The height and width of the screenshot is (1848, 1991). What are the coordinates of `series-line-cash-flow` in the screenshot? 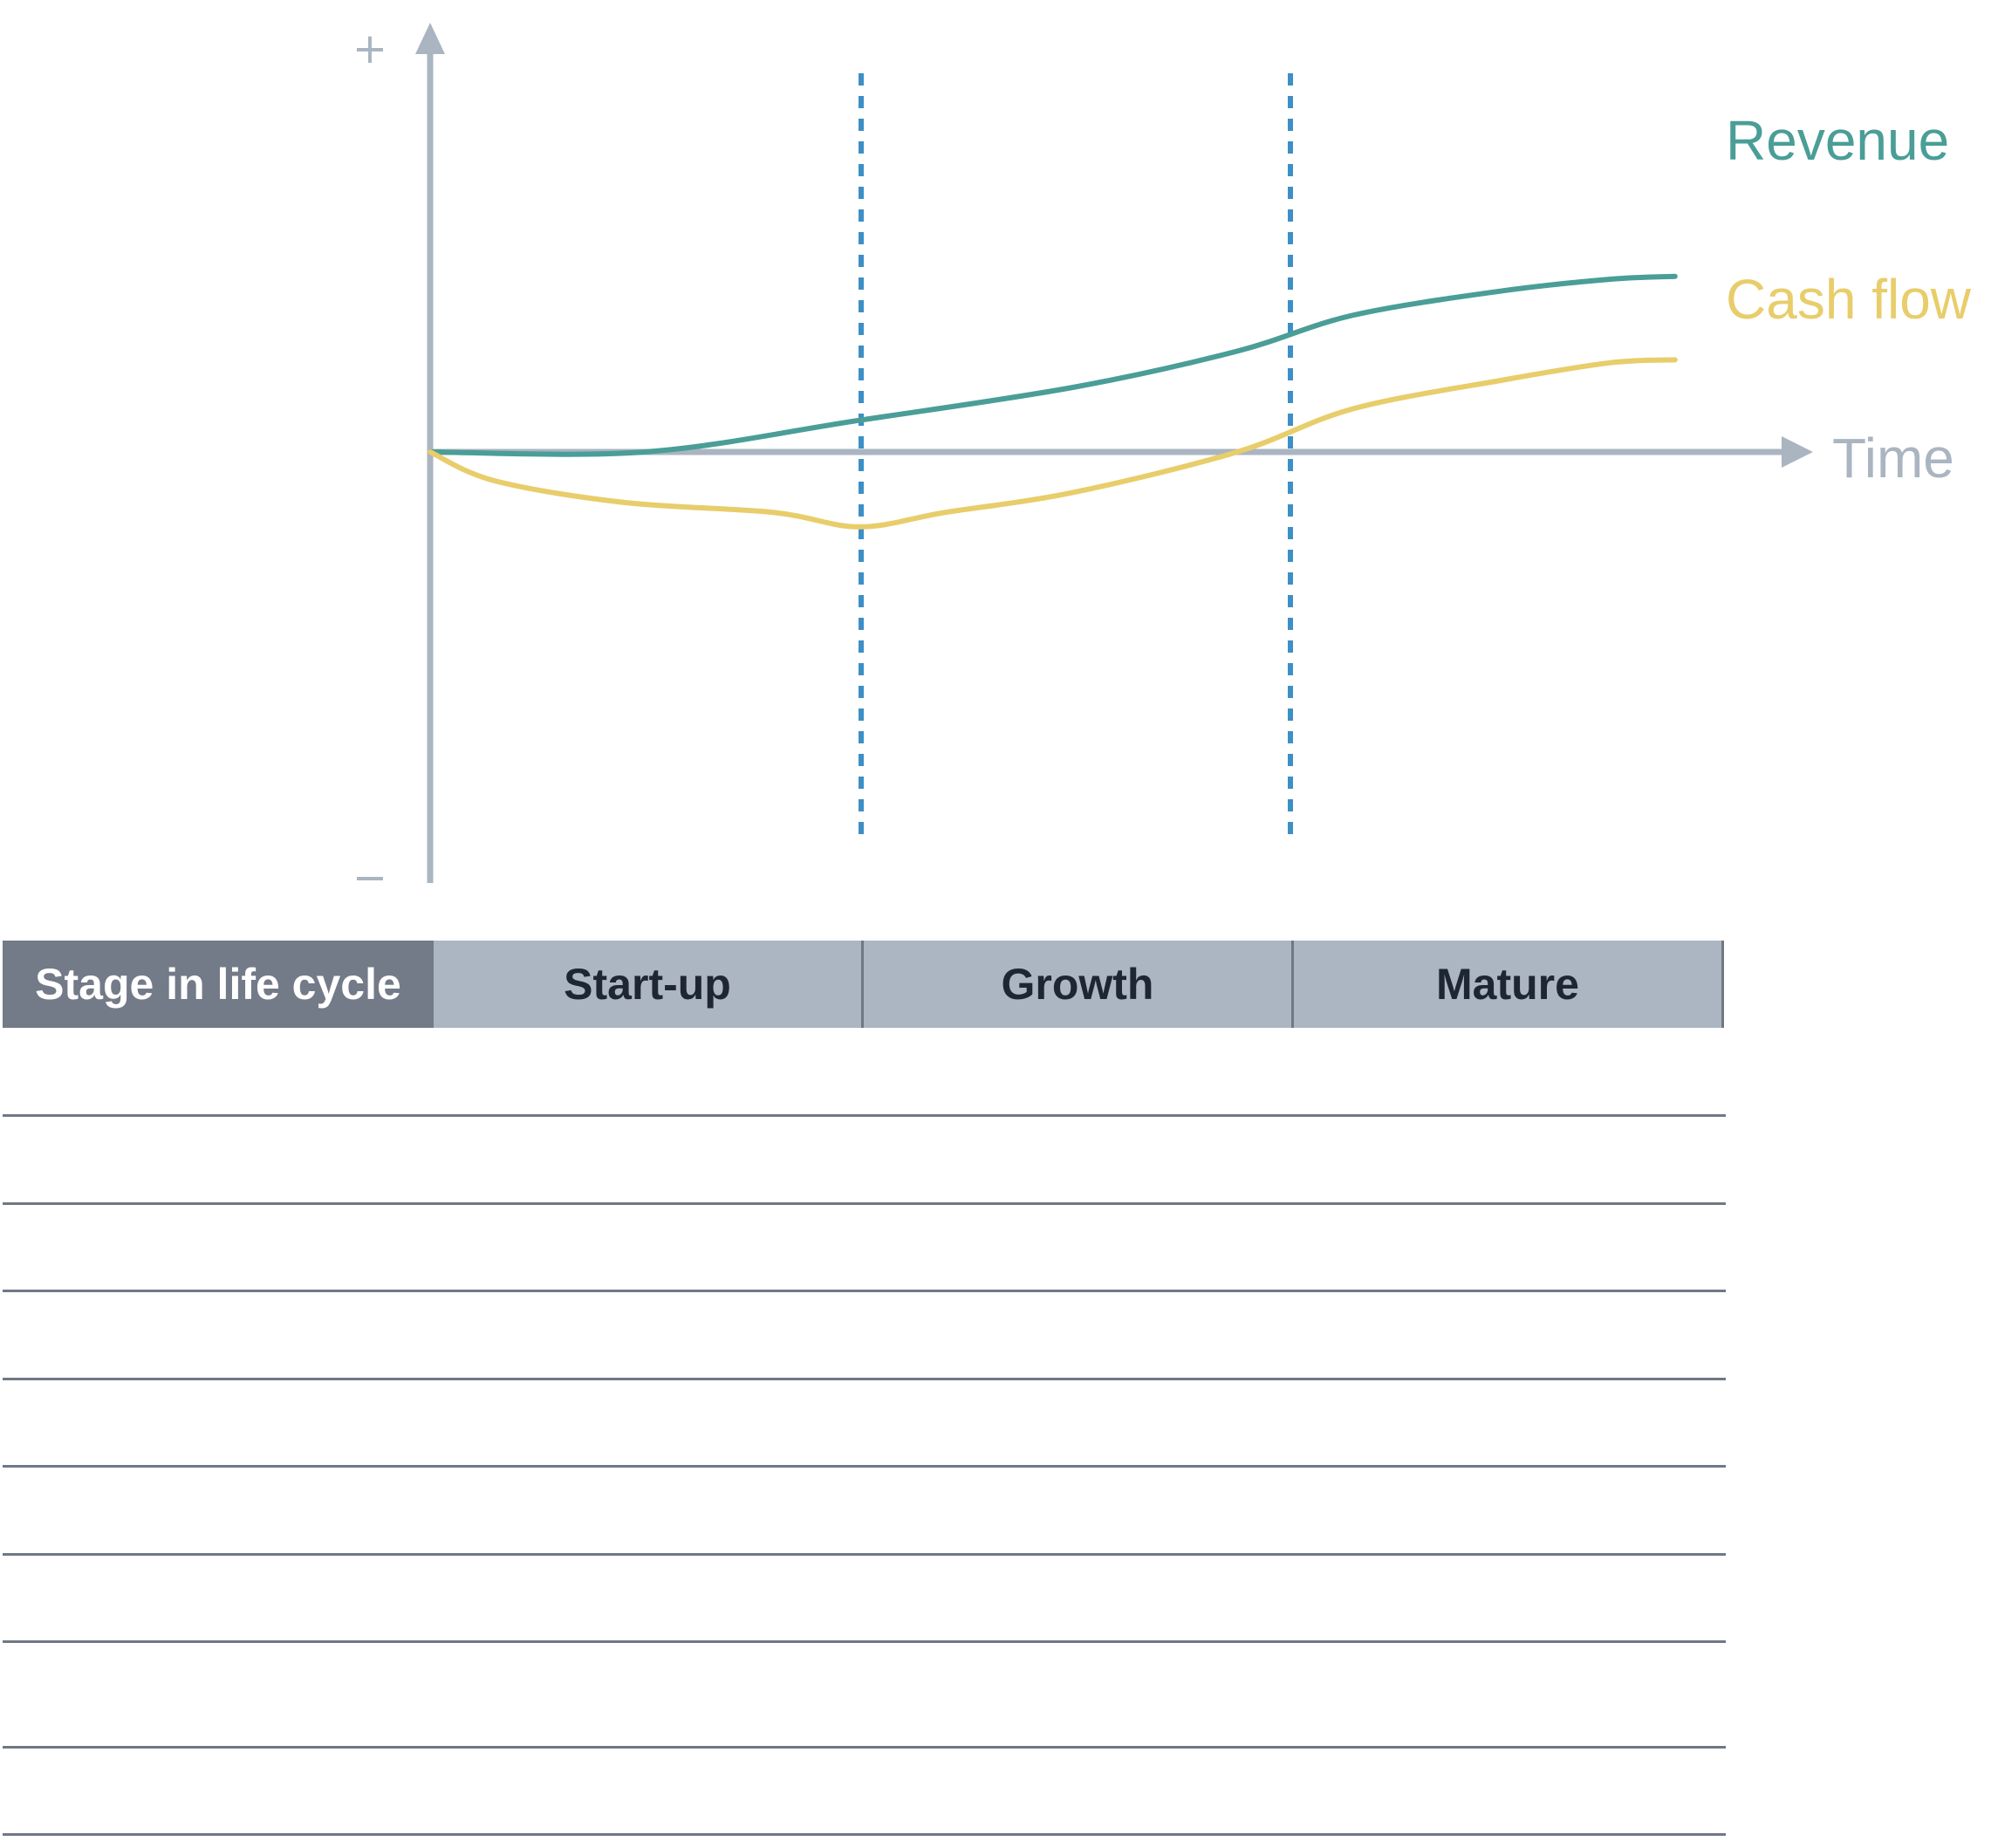 It's located at (1053, 443).